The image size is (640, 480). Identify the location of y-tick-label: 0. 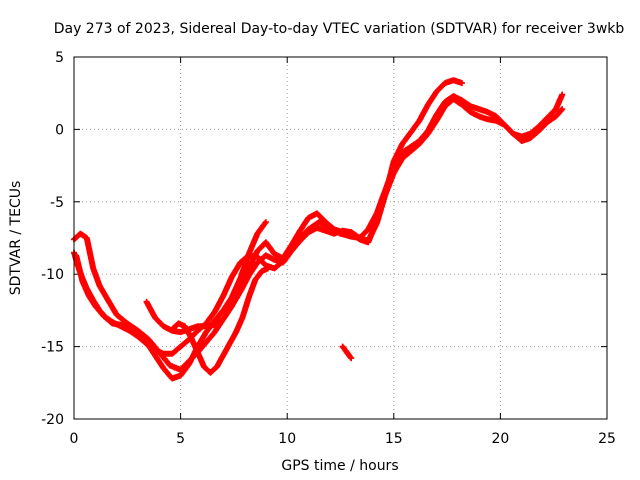
(59, 130).